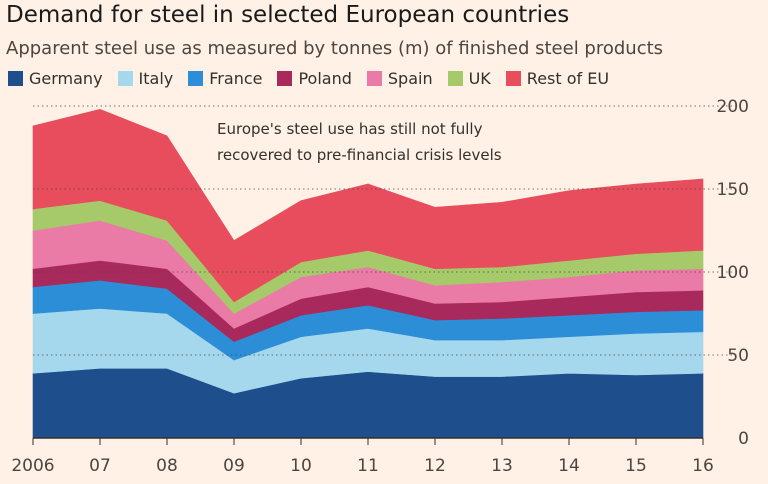  What do you see at coordinates (568, 78) in the screenshot?
I see `legend-label: Rest of EU` at bounding box center [568, 78].